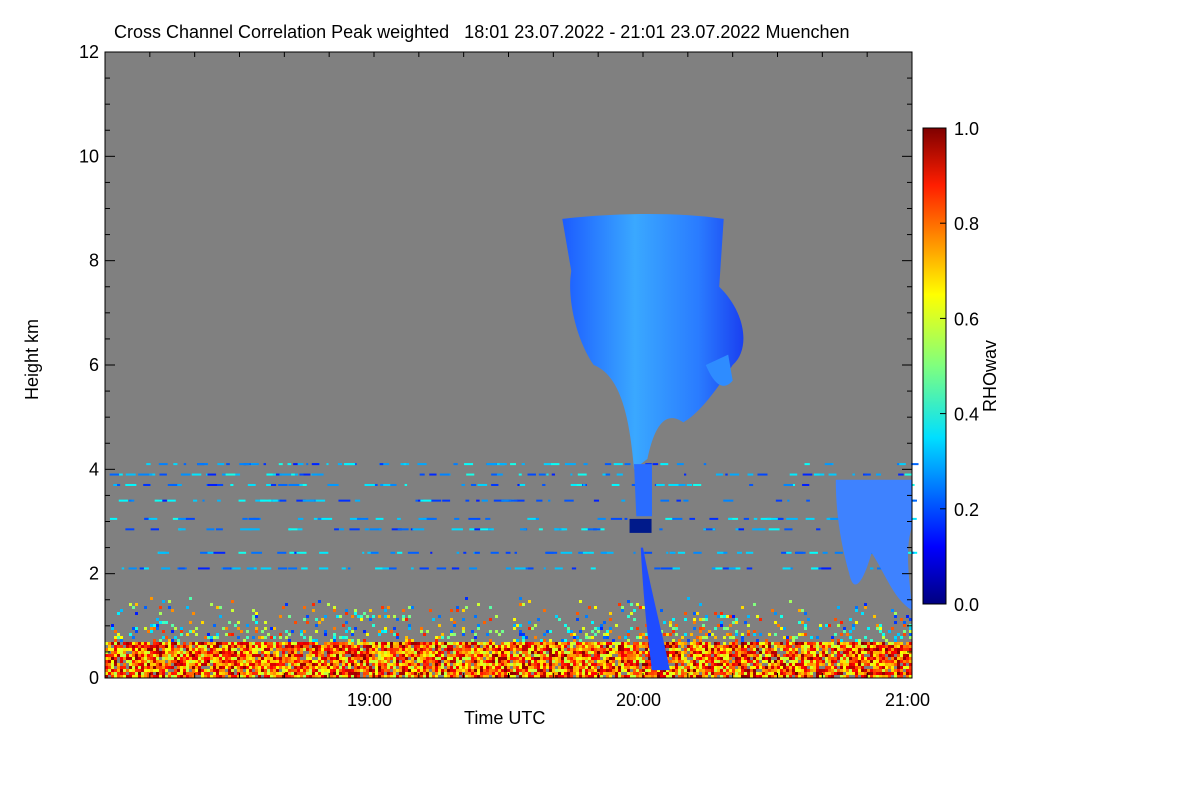 Image resolution: width=1200 pixels, height=800 pixels. I want to click on colorbar-gradient, so click(934, 366).